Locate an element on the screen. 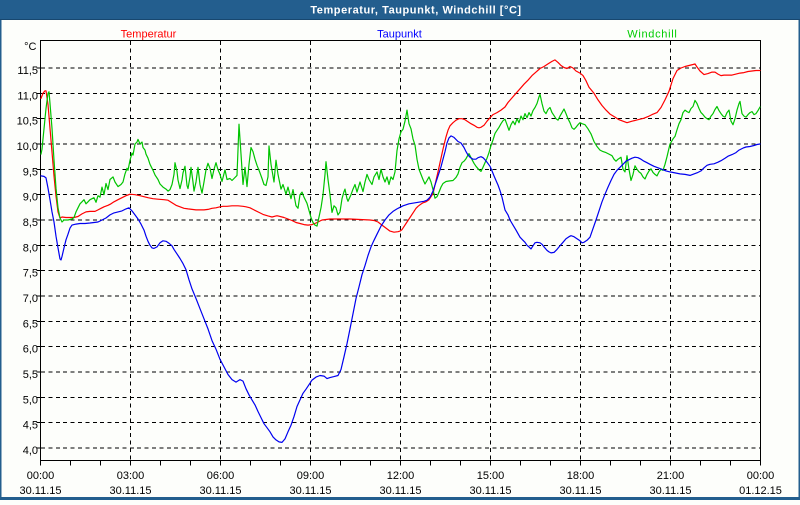  svg-text: 01.12.15 is located at coordinates (760, 491).